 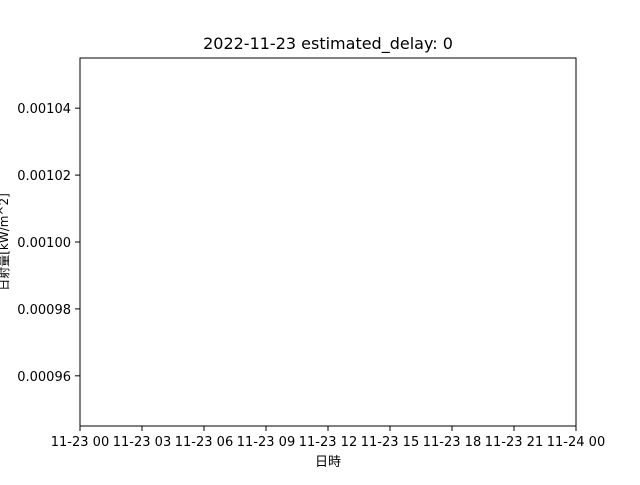 I want to click on x-tick-label: 11-23 15, so click(x=390, y=442).